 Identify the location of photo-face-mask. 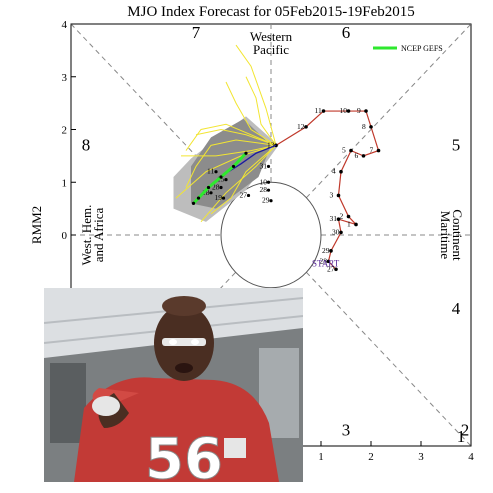
(184, 342).